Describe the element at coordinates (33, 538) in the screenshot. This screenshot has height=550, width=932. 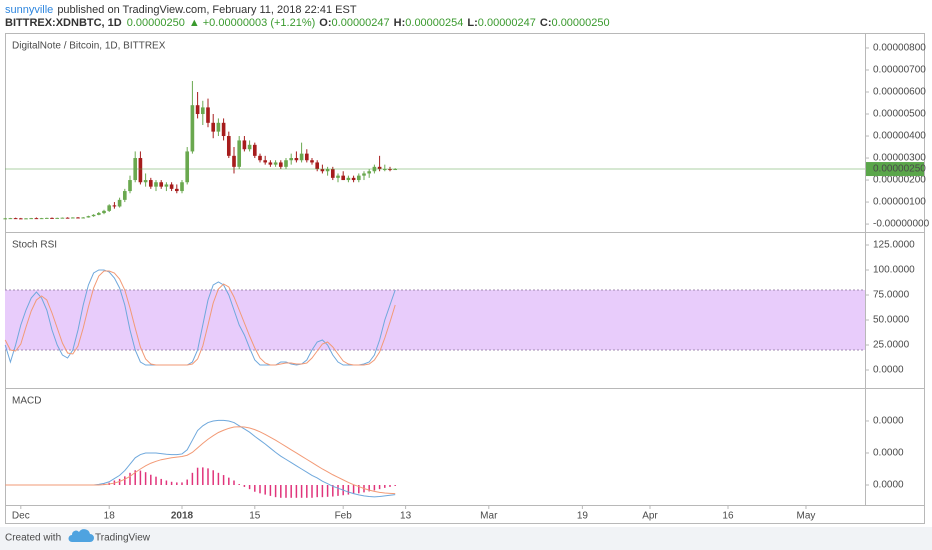
I see `footer-created: Created with` at that location.